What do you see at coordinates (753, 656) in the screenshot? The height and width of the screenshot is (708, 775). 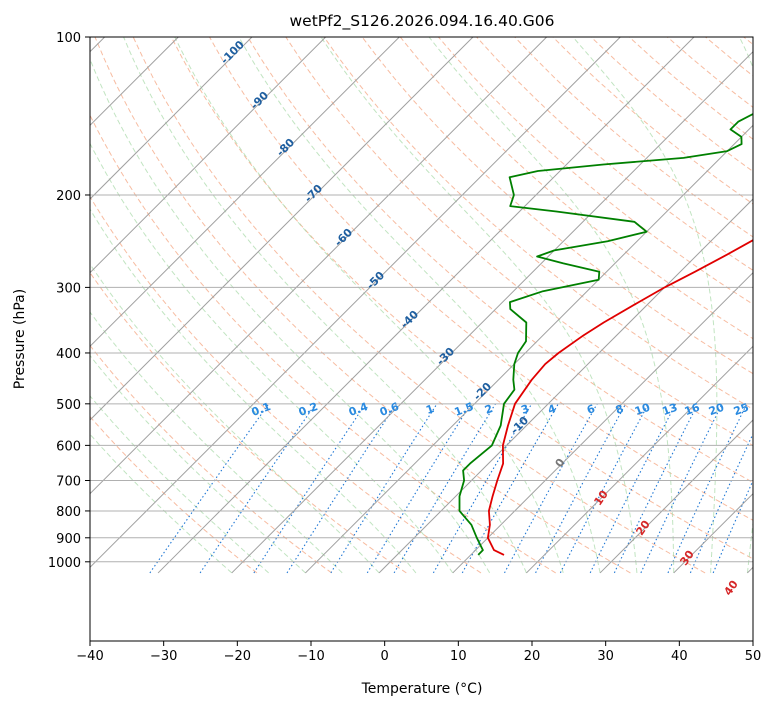 I see `x-tick-label: 50` at bounding box center [753, 656].